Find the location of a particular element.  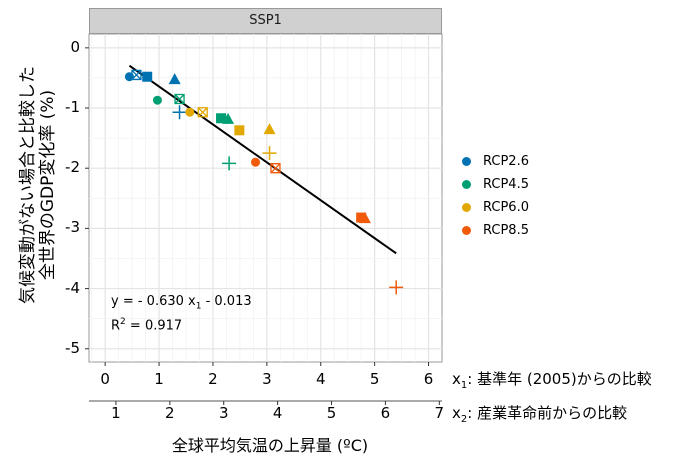

x2-tick-label: 7 is located at coordinates (439, 413).